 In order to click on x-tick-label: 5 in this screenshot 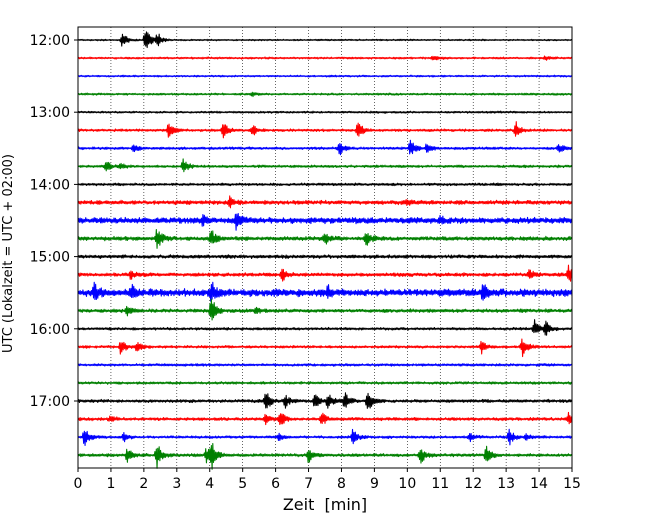, I will do `click(242, 484)`.